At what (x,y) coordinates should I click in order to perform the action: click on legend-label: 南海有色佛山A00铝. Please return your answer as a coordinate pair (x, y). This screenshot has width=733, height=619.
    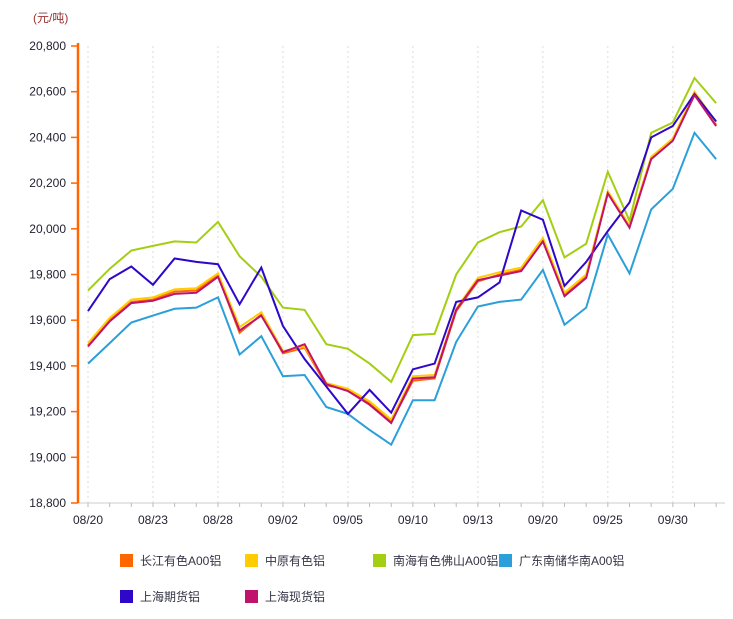
    Looking at the image, I should click on (446, 561).